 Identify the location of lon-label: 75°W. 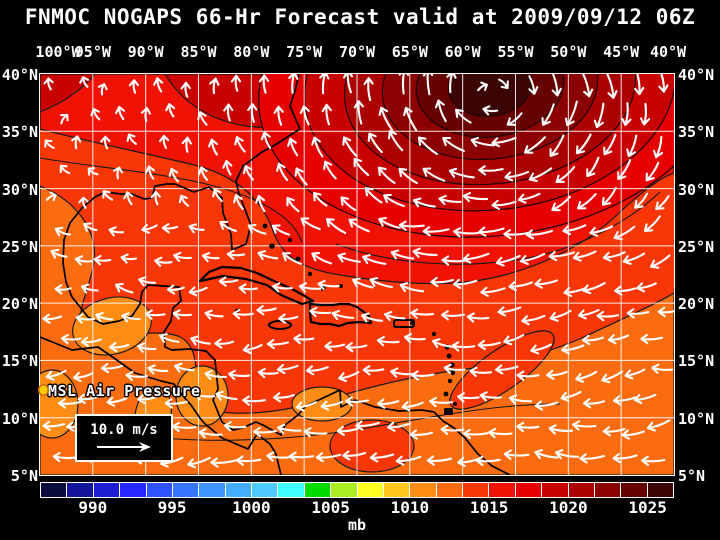
(304, 52).